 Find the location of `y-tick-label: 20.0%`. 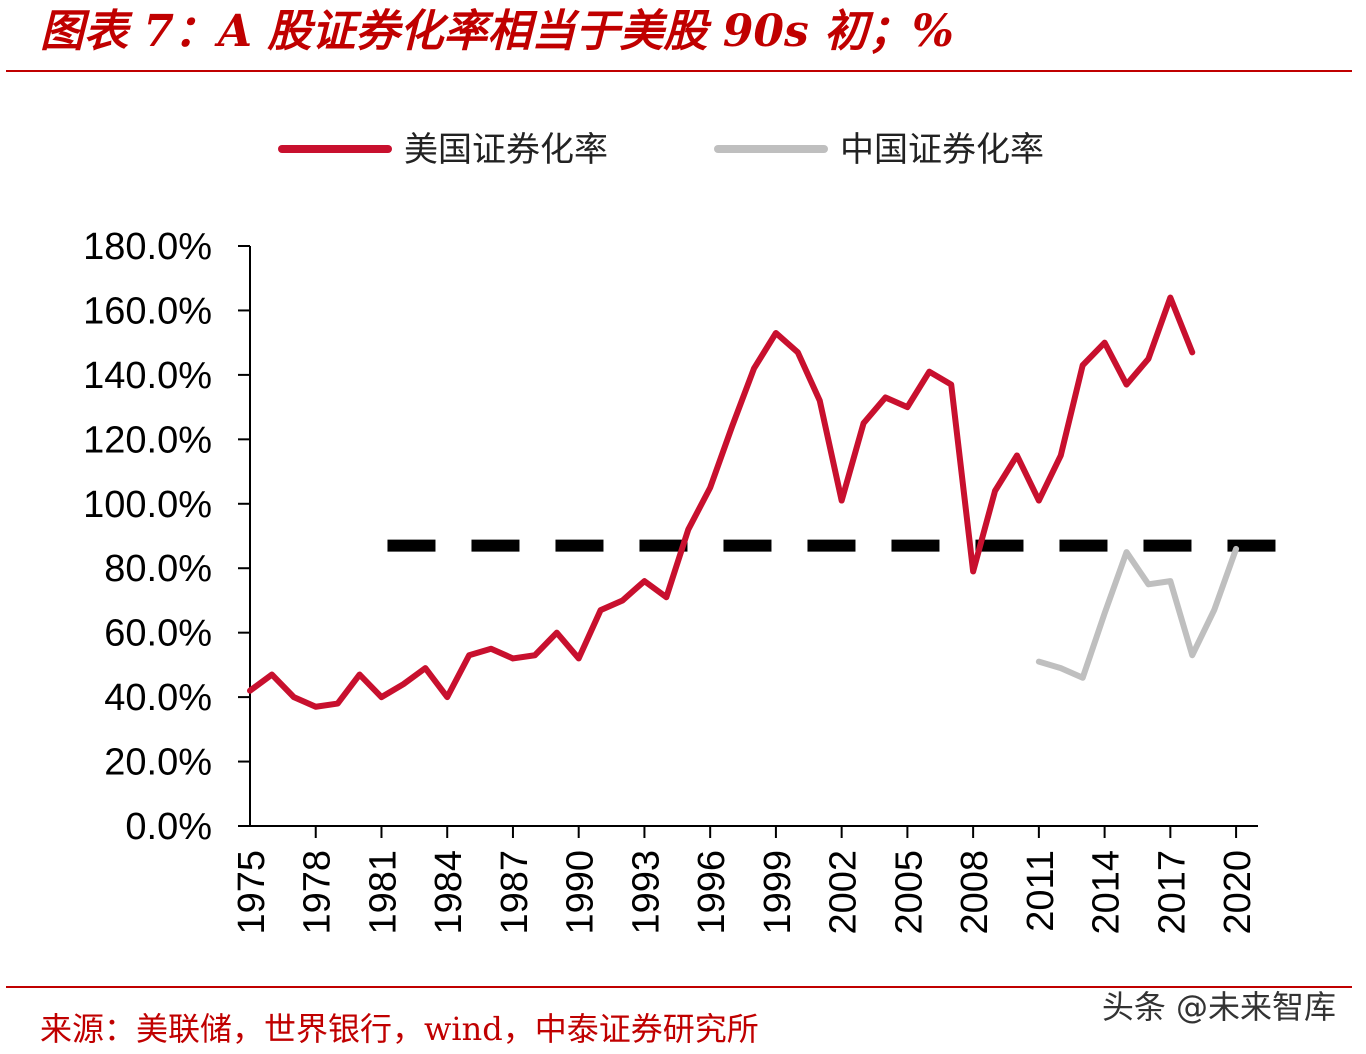

y-tick-label: 20.0% is located at coordinates (158, 763).